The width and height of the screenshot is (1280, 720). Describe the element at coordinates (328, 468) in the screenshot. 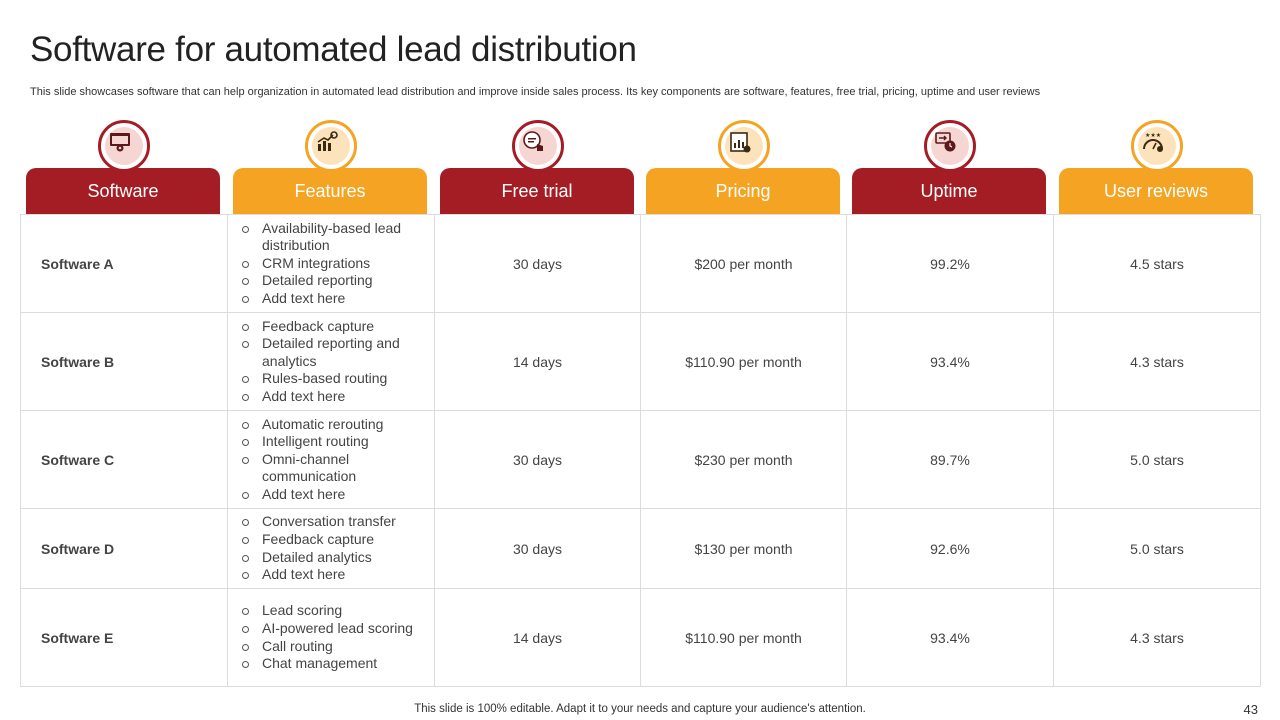

I see `feature-item: Omni-channel communication` at that location.